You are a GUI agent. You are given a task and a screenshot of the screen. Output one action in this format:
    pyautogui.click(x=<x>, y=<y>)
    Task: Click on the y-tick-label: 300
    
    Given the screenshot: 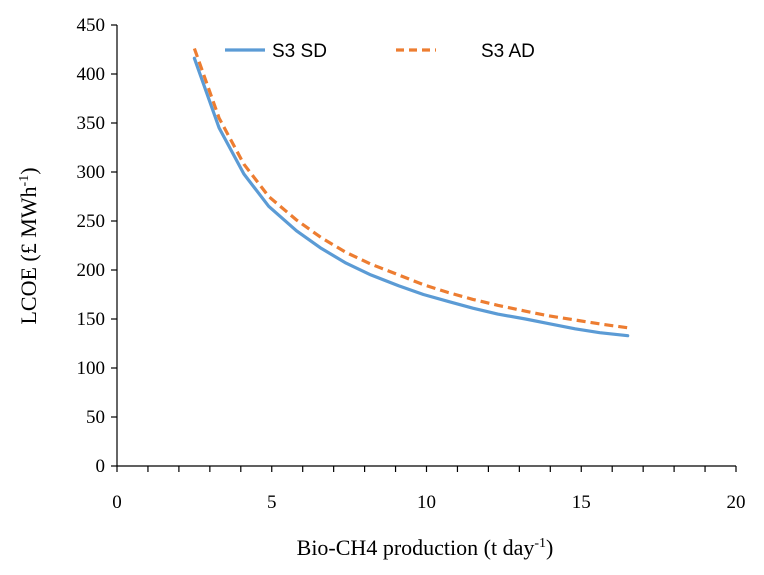 What is the action you would take?
    pyautogui.click(x=91, y=172)
    